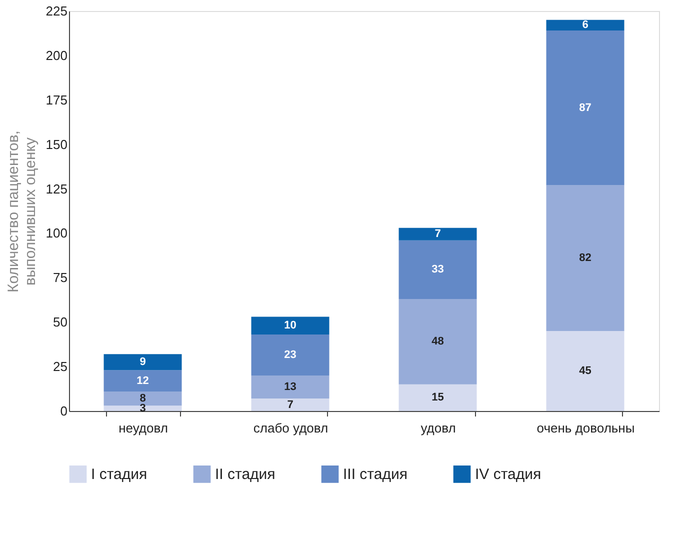 This screenshot has height=554, width=694. I want to click on data-label: 6, so click(585, 25).